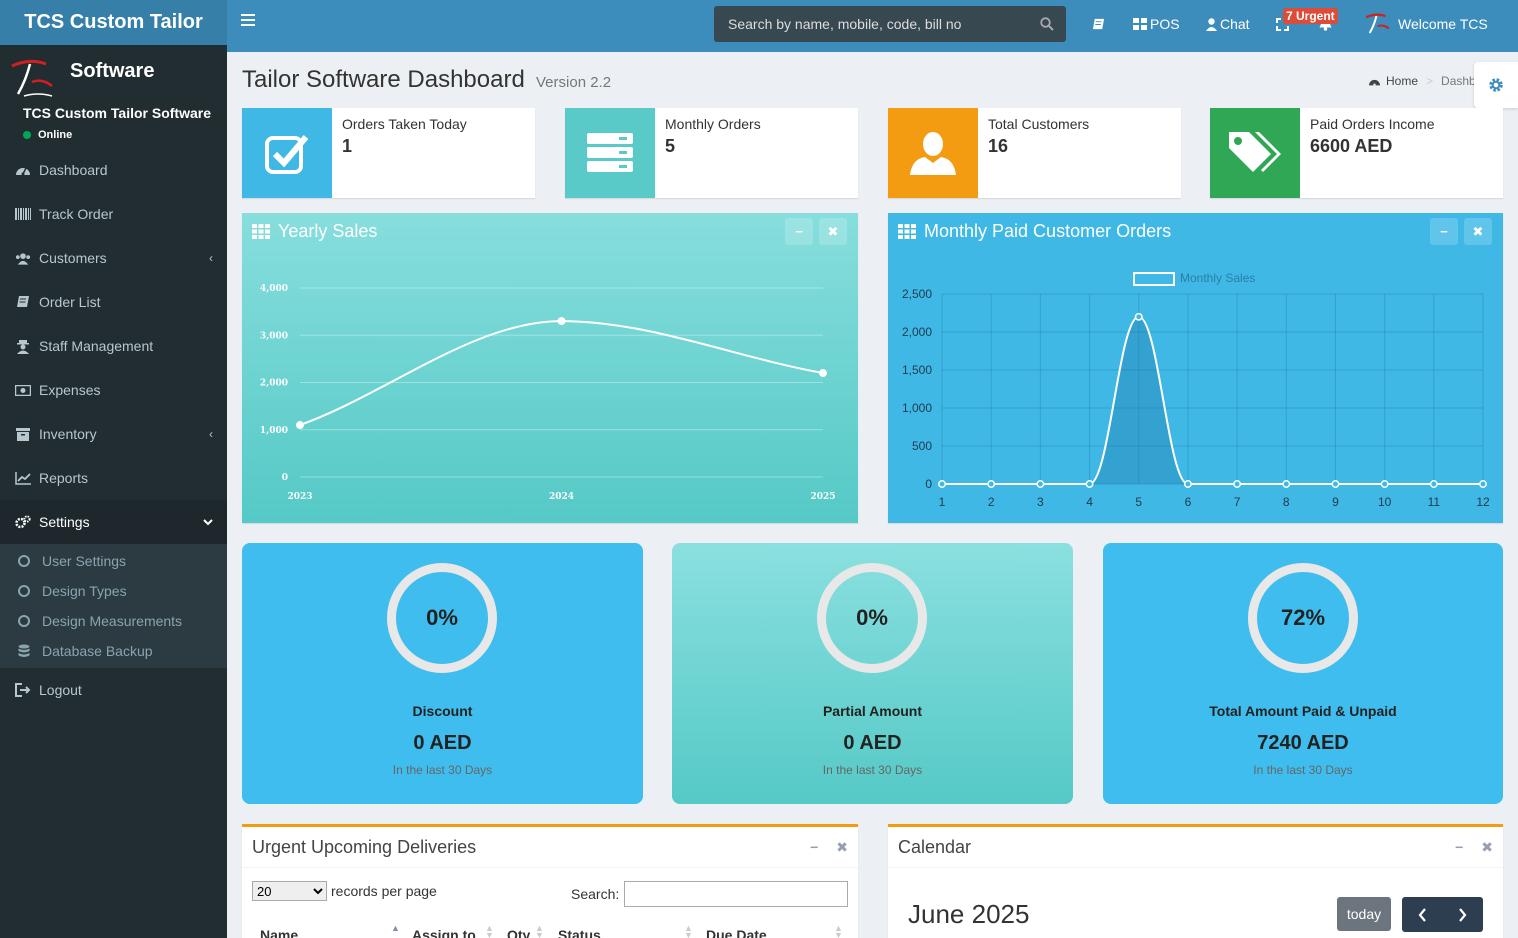 Image resolution: width=1518 pixels, height=938 pixels. Describe the element at coordinates (364, 847) in the screenshot. I see `panel-title: Urgent Upcoming Deliveries` at that location.